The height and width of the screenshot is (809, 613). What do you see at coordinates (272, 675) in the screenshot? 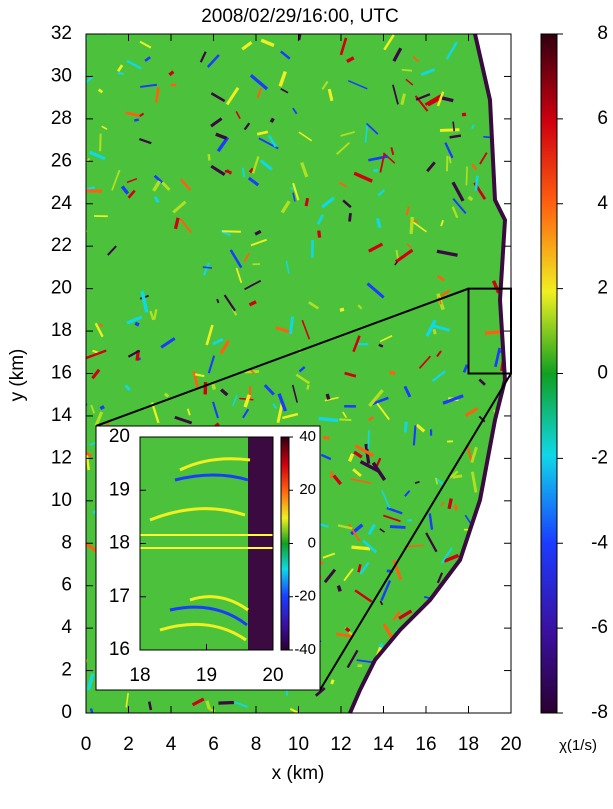
I see `inset-x-tick-label: 20` at bounding box center [272, 675].